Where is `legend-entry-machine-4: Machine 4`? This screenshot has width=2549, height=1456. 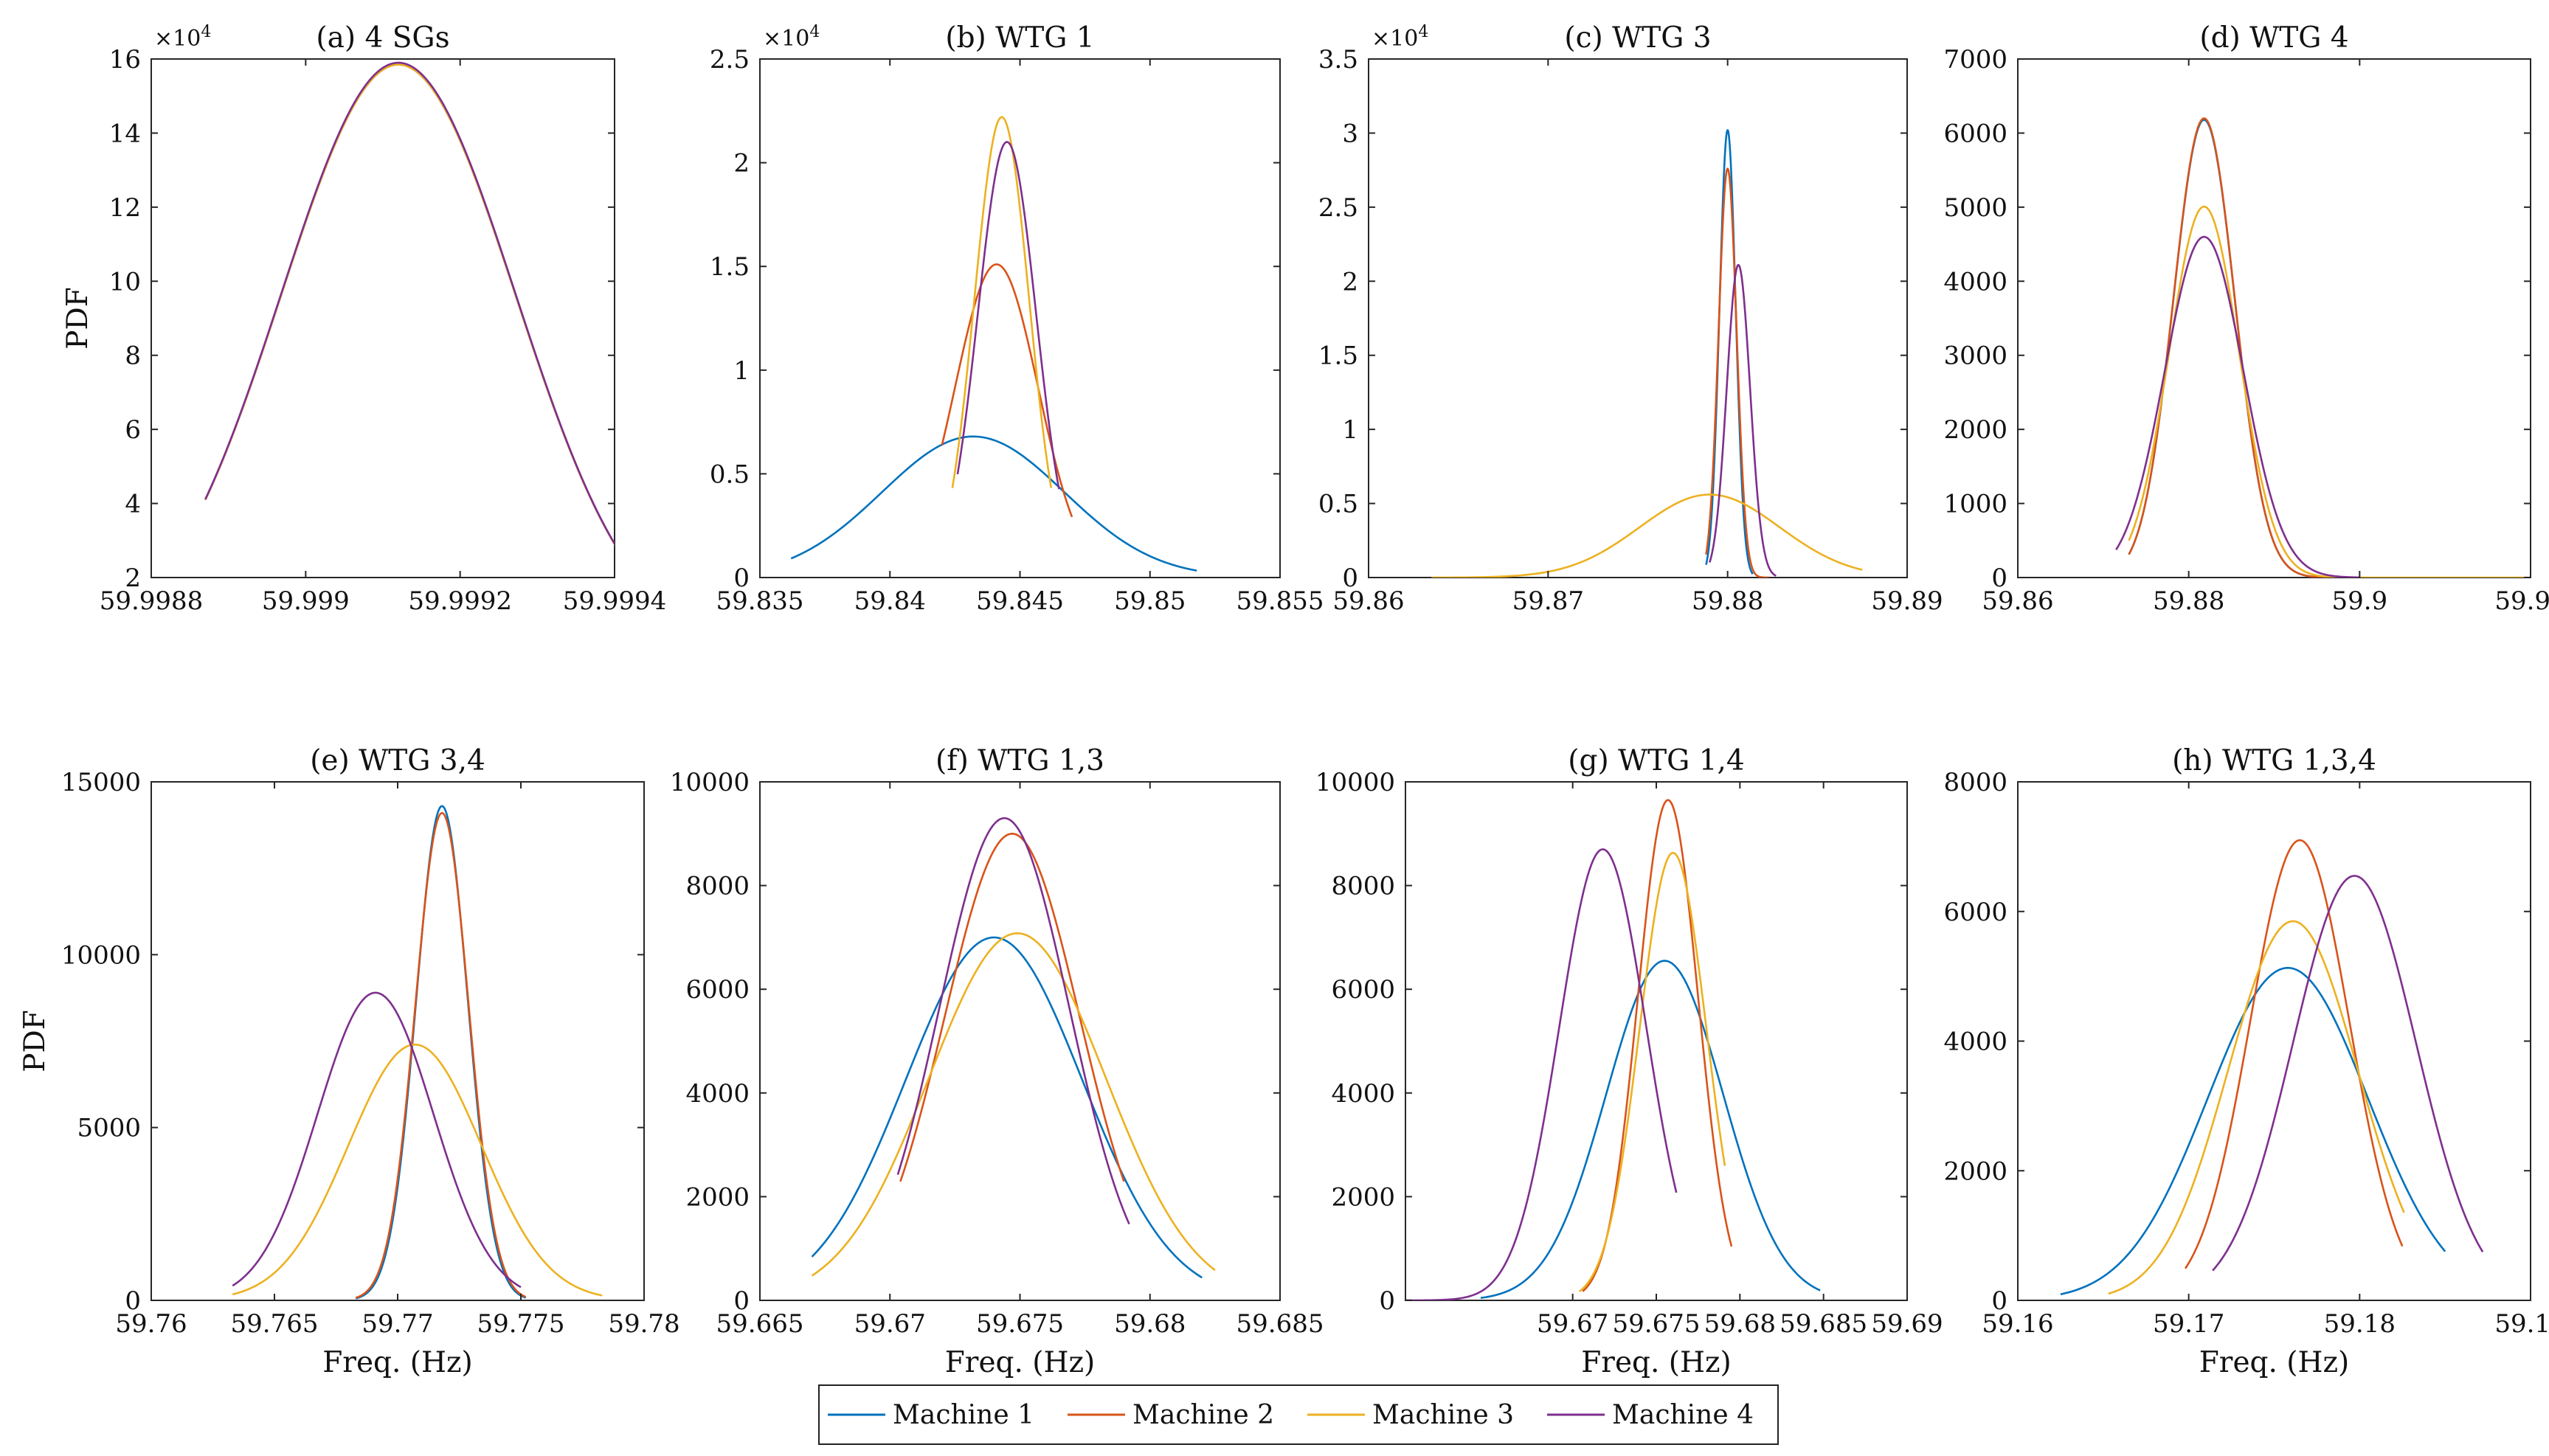
legend-entry-machine-4: Machine 4 is located at coordinates (1650, 1415).